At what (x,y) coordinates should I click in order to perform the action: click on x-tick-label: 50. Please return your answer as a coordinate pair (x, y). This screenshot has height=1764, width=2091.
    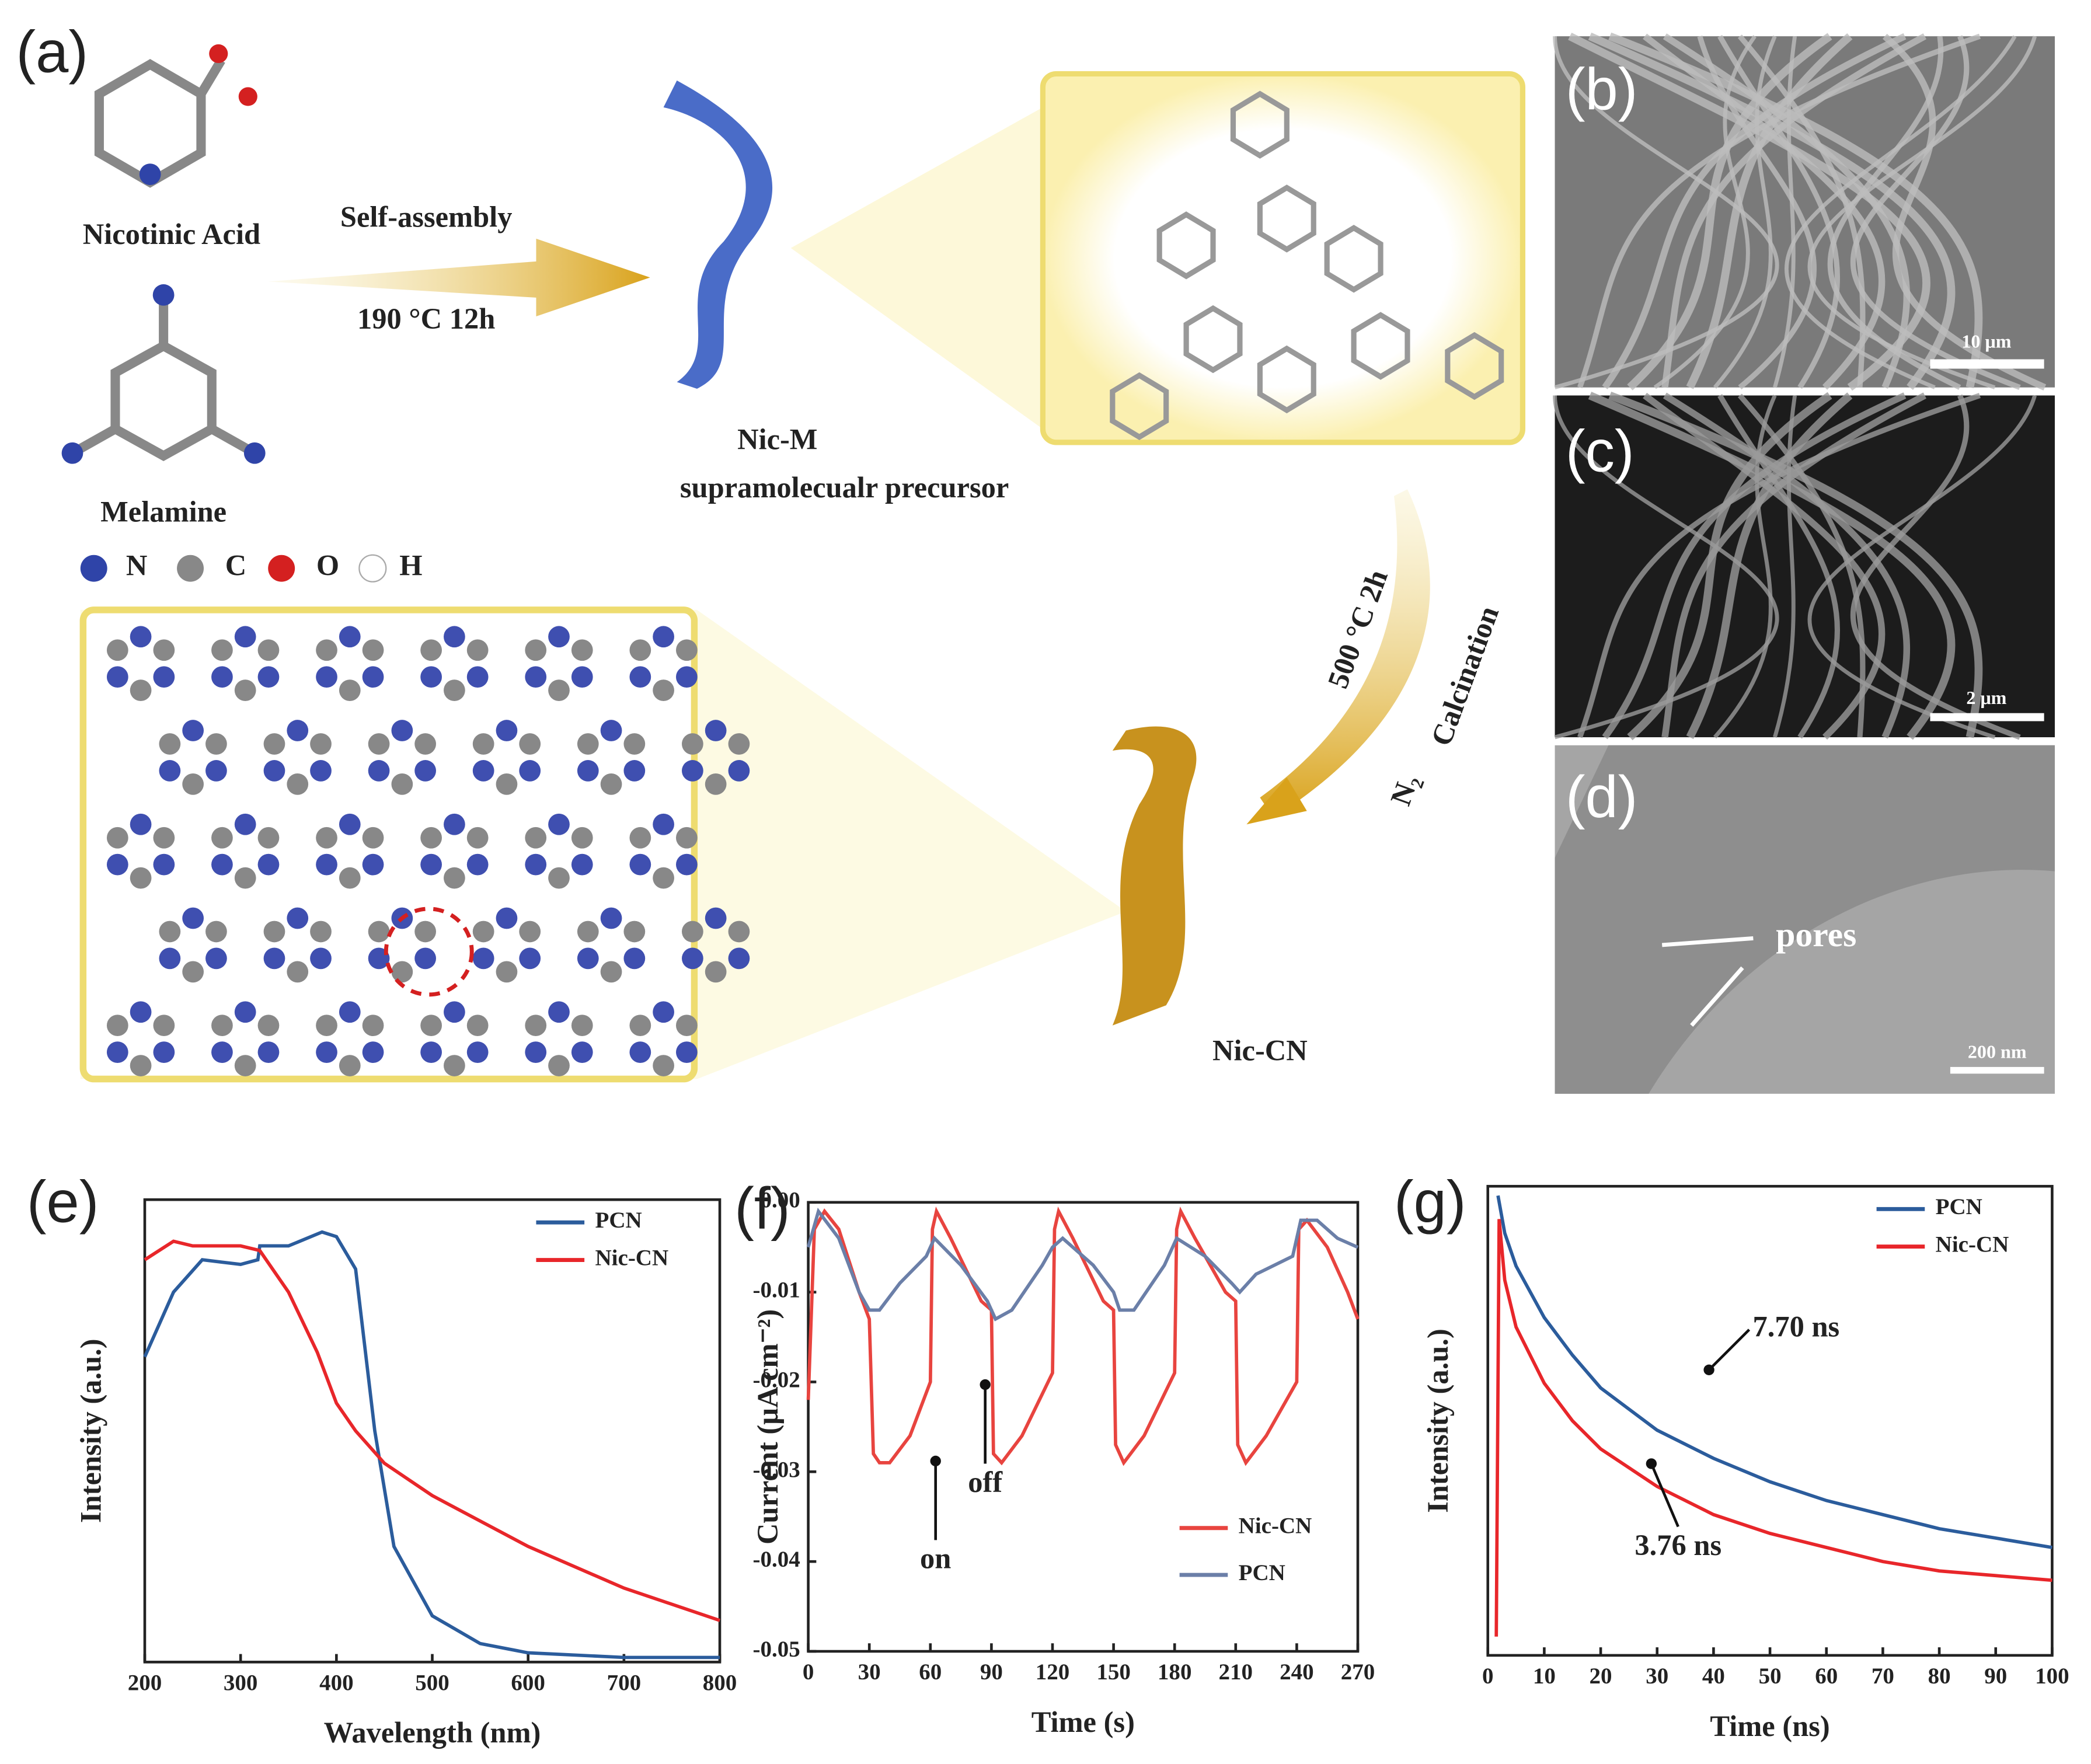
    Looking at the image, I should click on (1770, 1676).